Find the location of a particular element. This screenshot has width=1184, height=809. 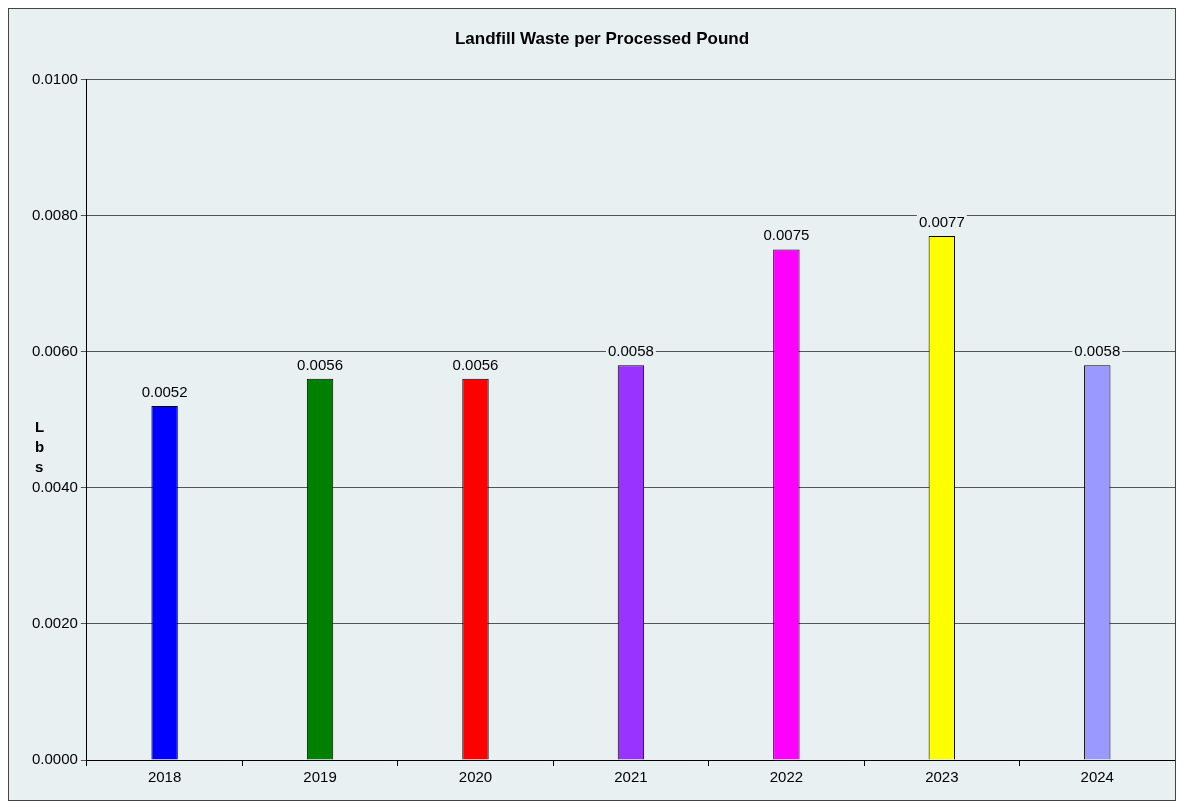

text: 0.0000 is located at coordinates (54, 759).